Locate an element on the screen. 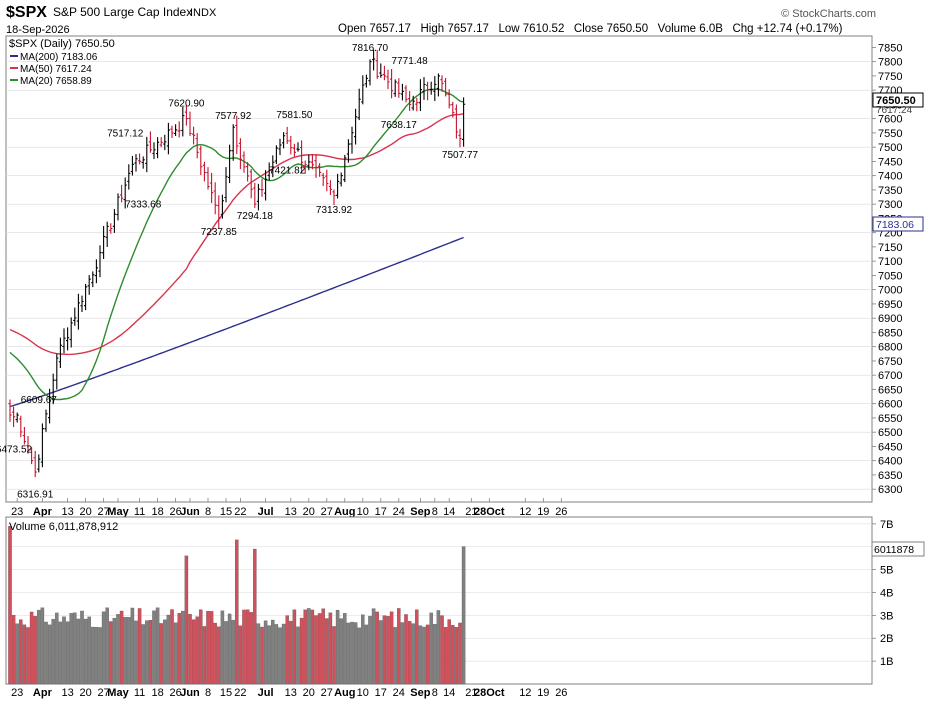 Image resolution: width=927 pixels, height=703 pixels. vol-x-label-8: 8 is located at coordinates (208, 693).